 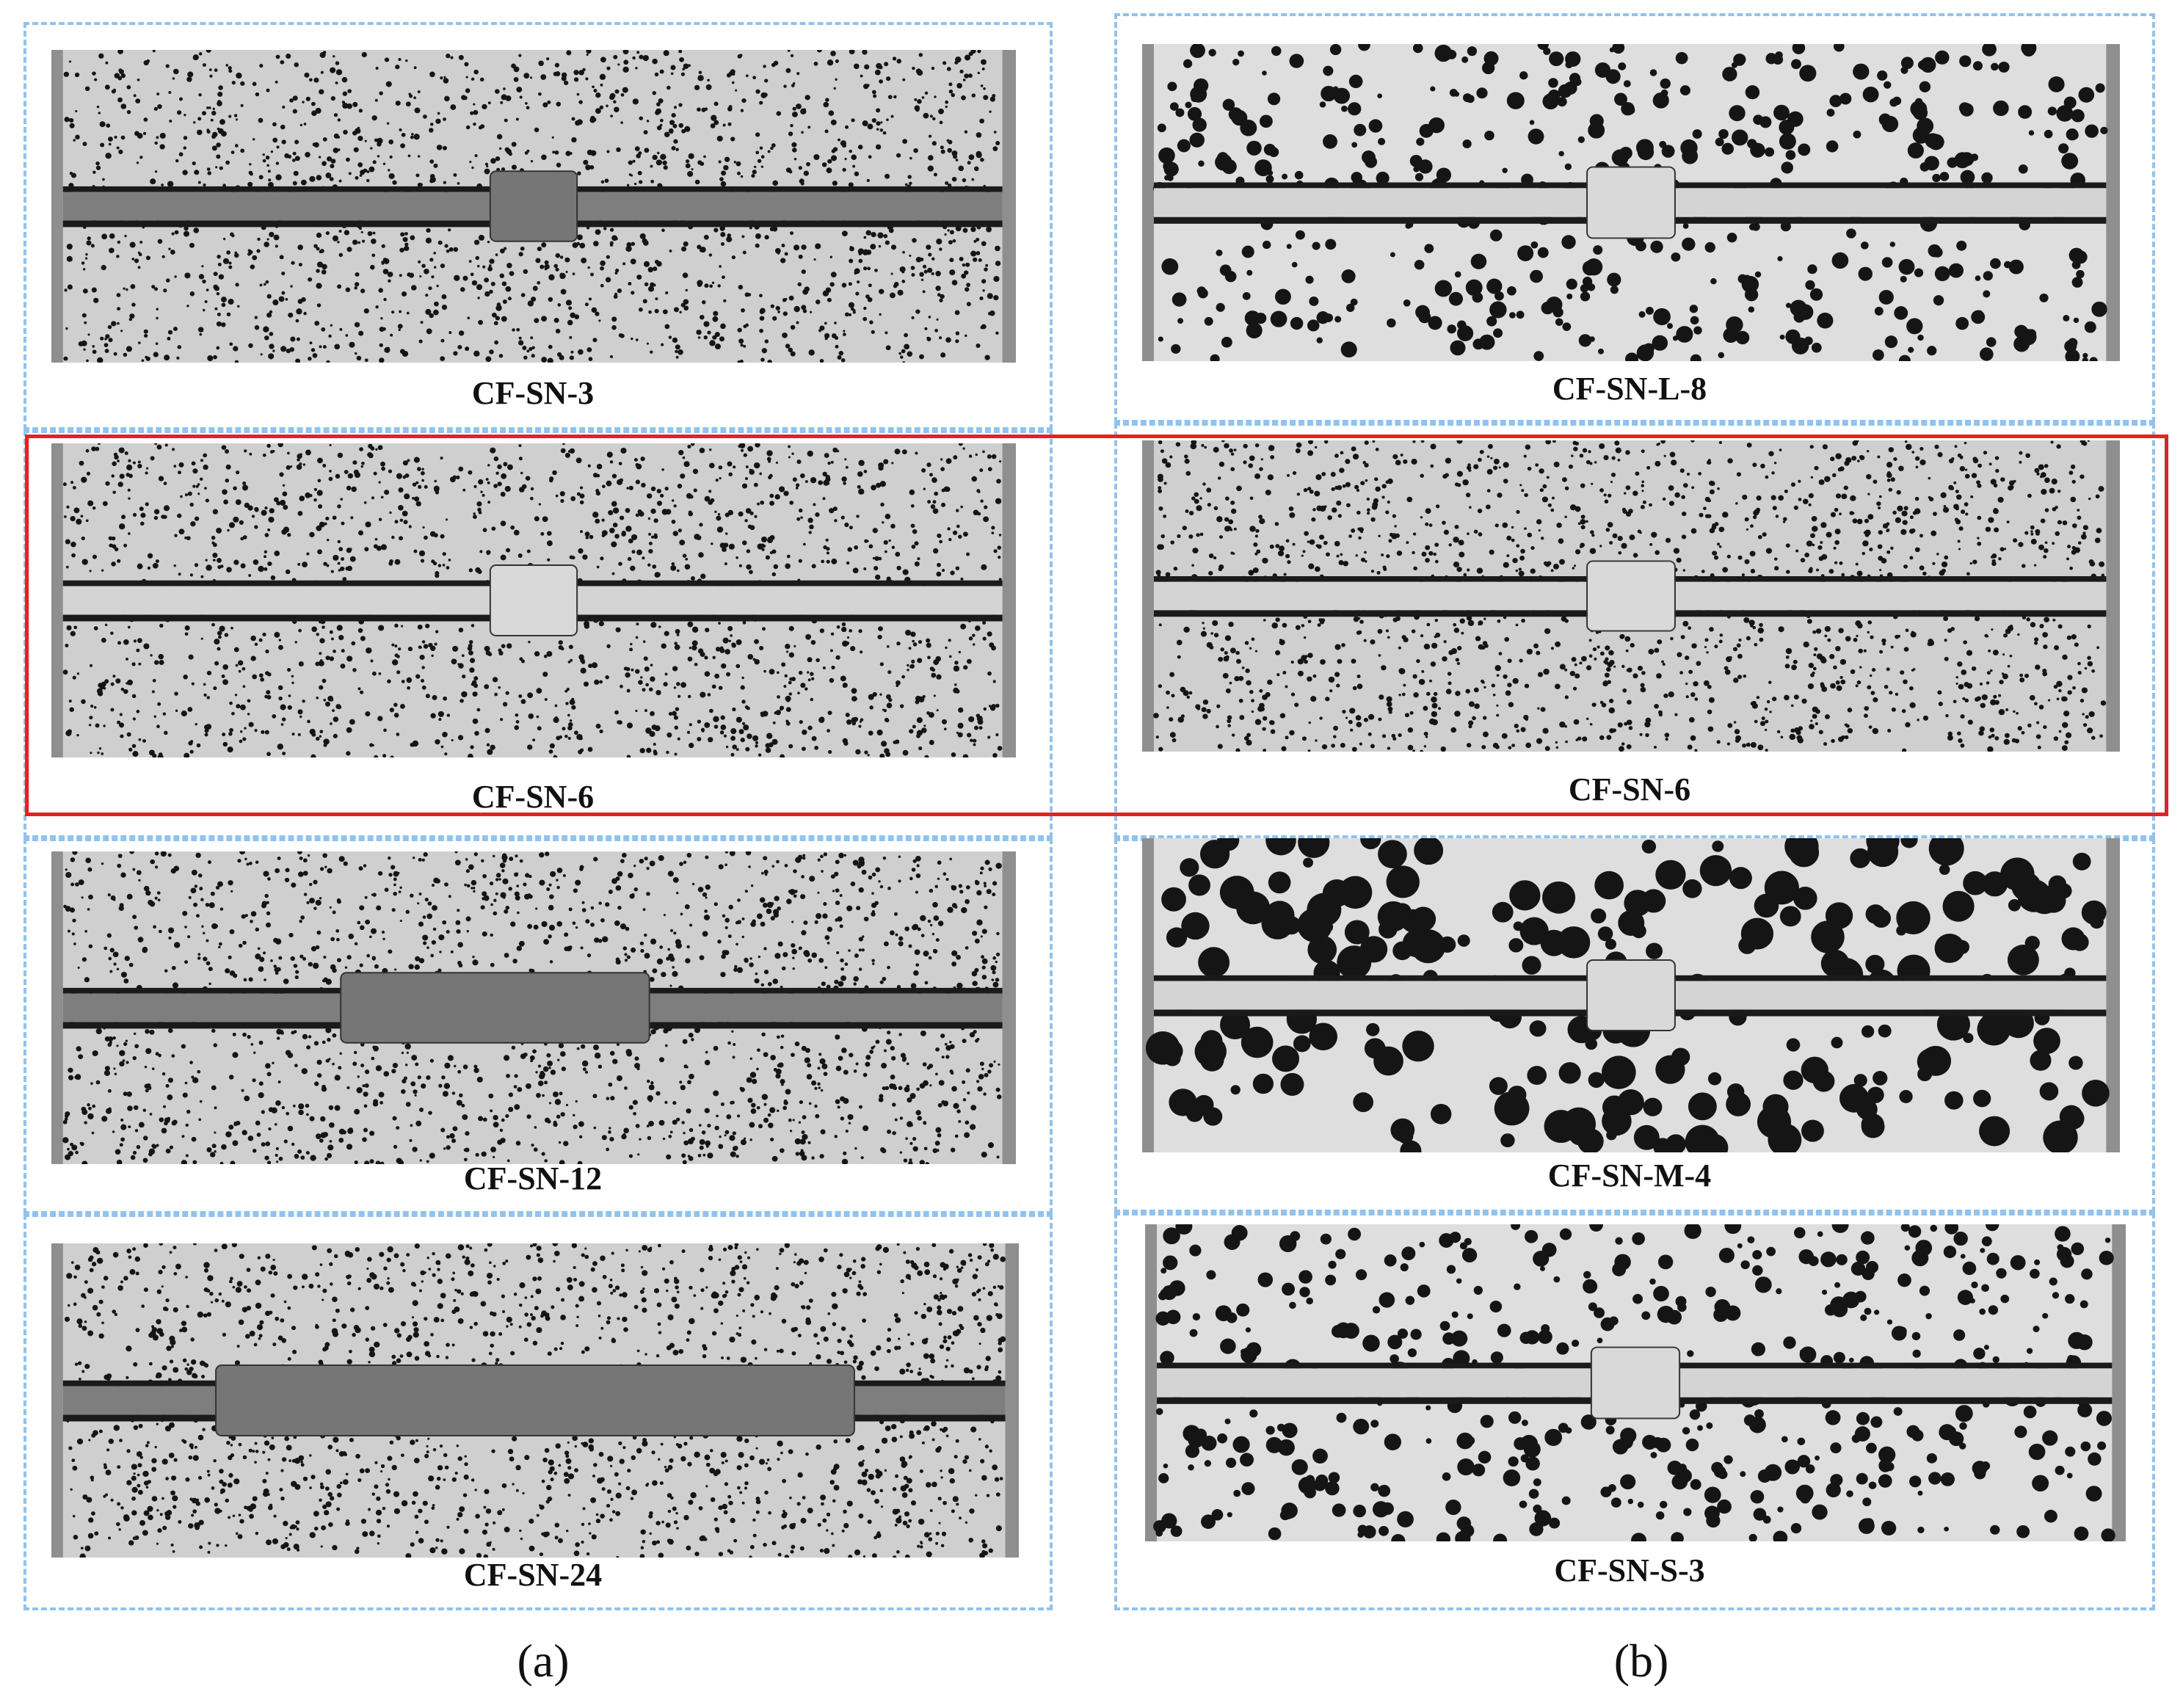 What do you see at coordinates (533, 1178) in the screenshot?
I see `caption-cf-sn-12: CF-SN-12` at bounding box center [533, 1178].